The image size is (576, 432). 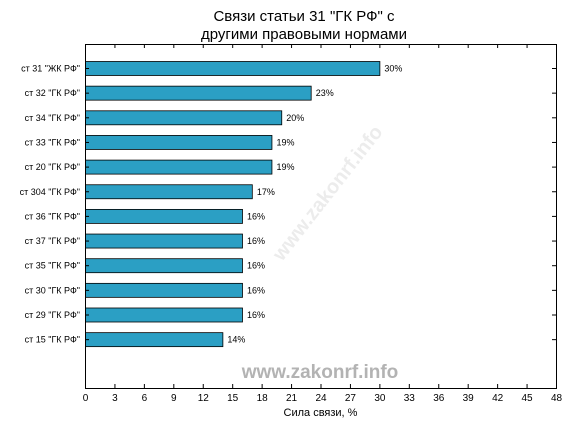 I want to click on category-label: ст 33 "ГК РФ", so click(x=52, y=142).